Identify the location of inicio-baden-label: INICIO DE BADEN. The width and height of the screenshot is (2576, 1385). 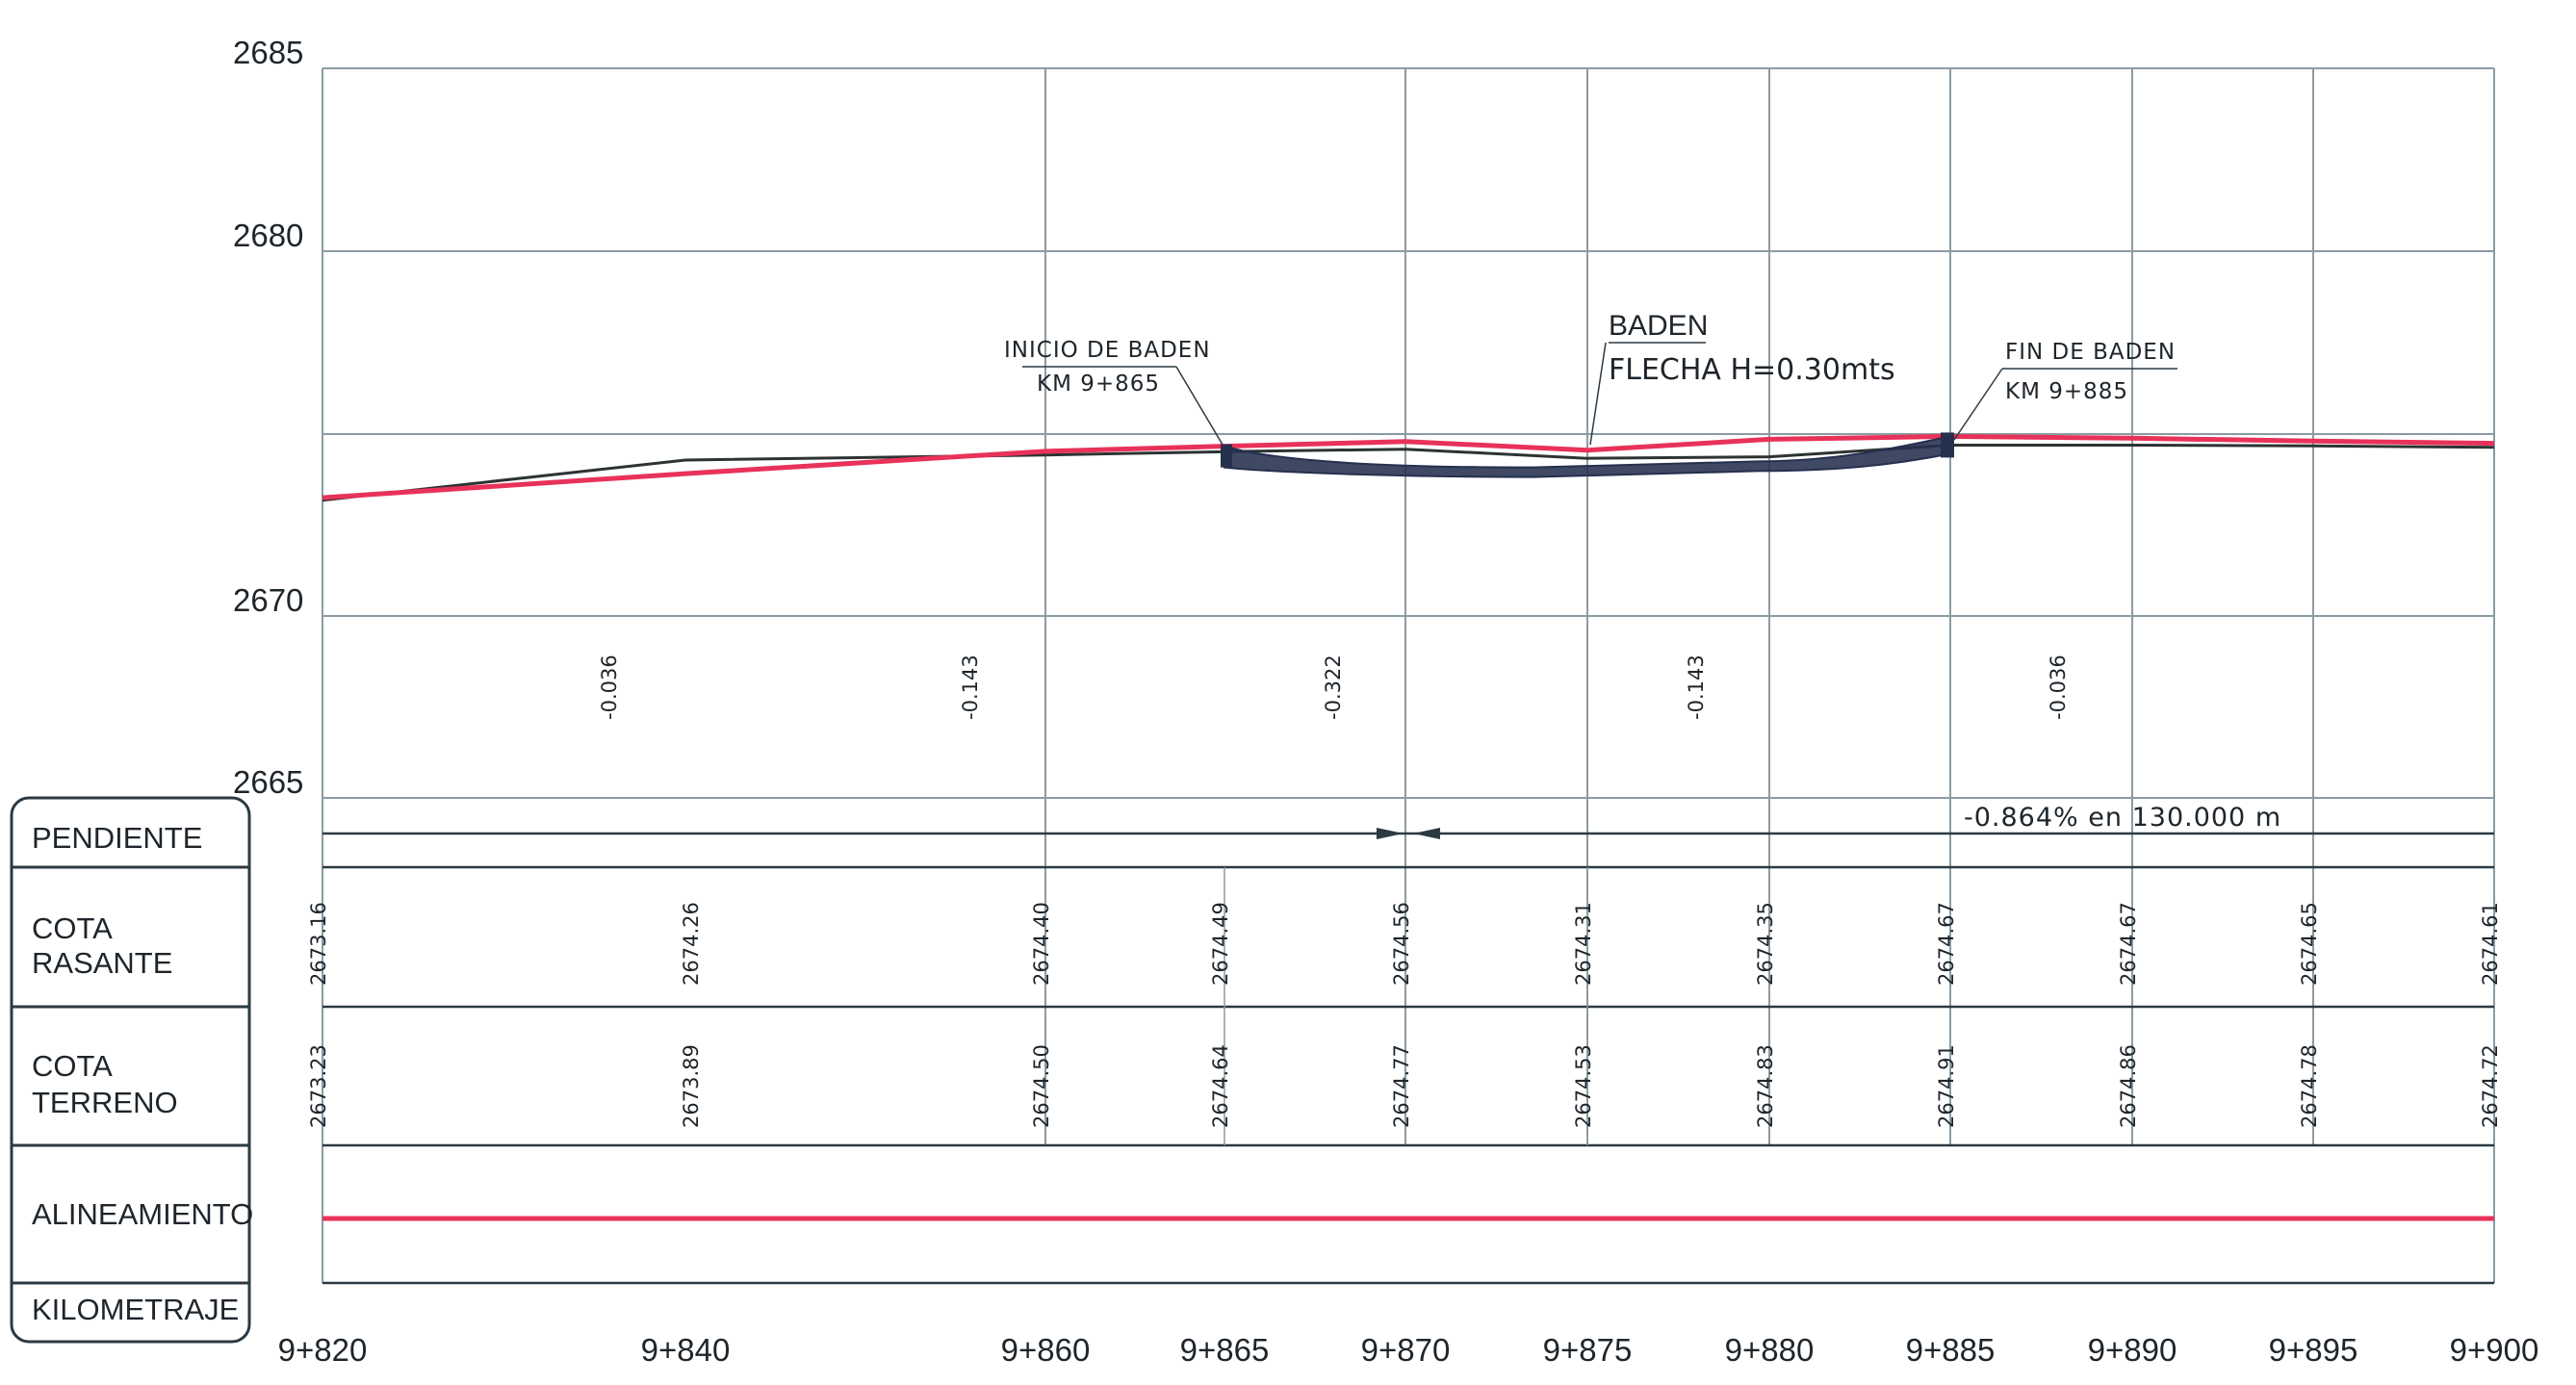
(1108, 351).